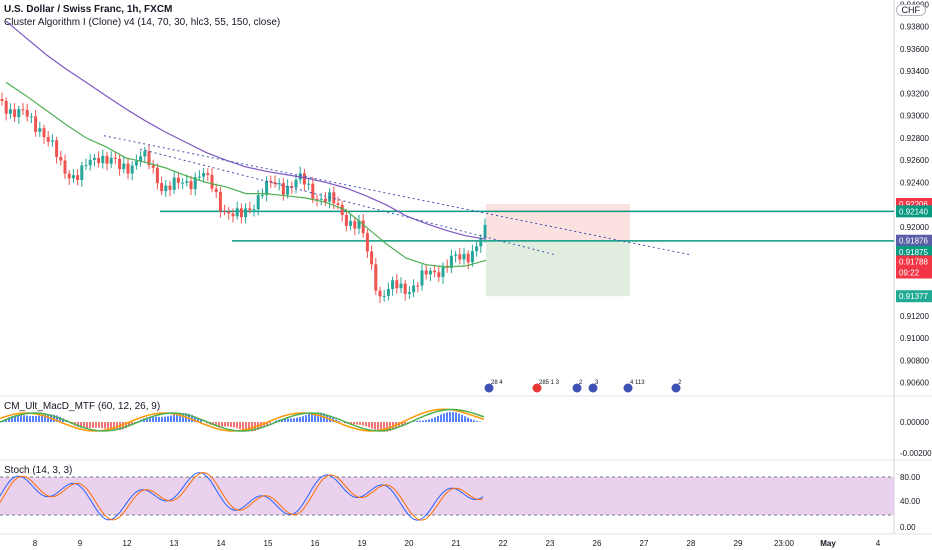 This screenshot has width=932, height=550. What do you see at coordinates (347, 202) in the screenshot?
I see `trendline-lower` at bounding box center [347, 202].